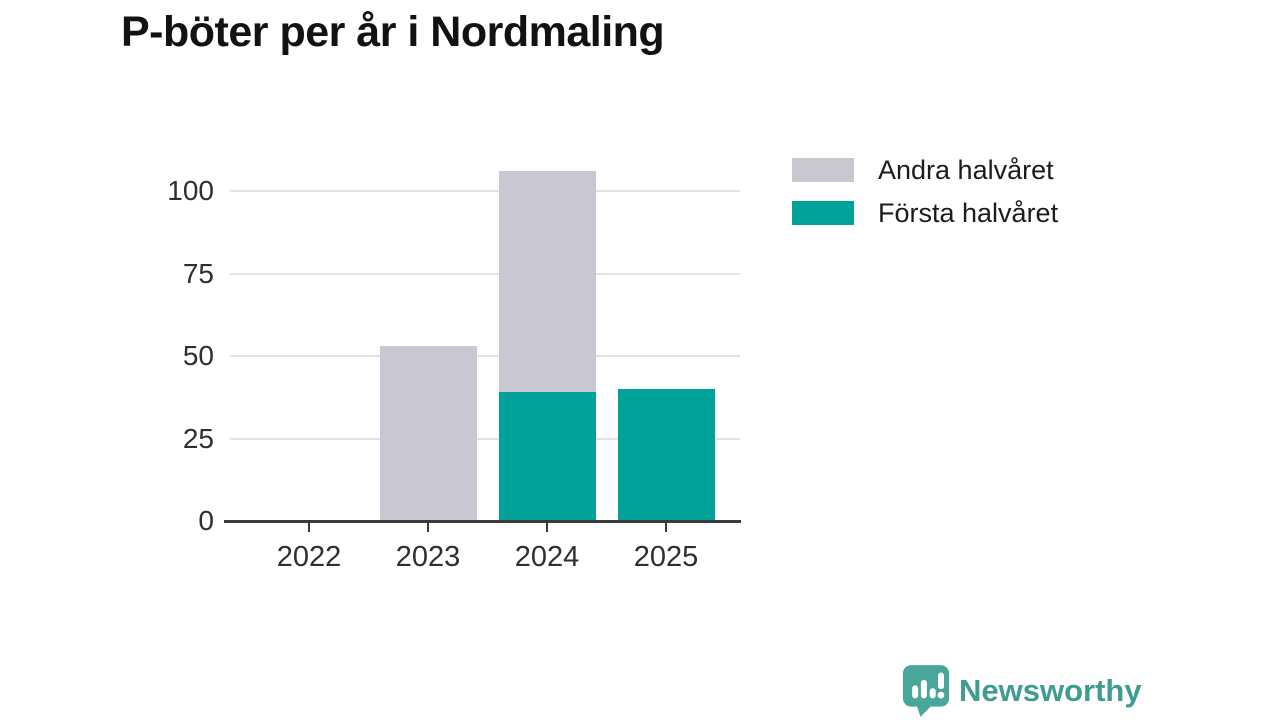 This screenshot has height=720, width=1280. What do you see at coordinates (547, 456) in the screenshot?
I see `bar-2024-första` at bounding box center [547, 456].